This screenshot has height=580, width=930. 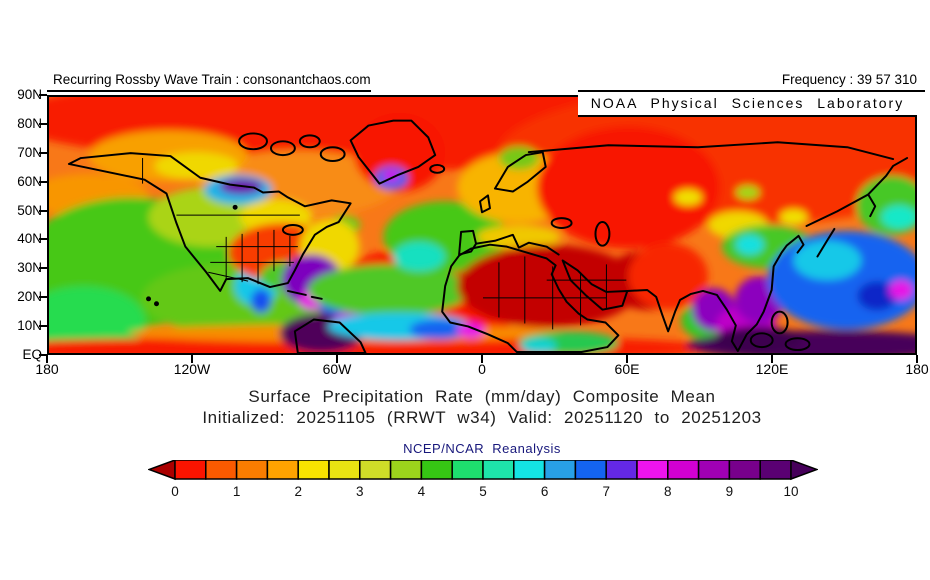 I want to click on y-tick-label-70N: 70N, so click(x=29, y=152).